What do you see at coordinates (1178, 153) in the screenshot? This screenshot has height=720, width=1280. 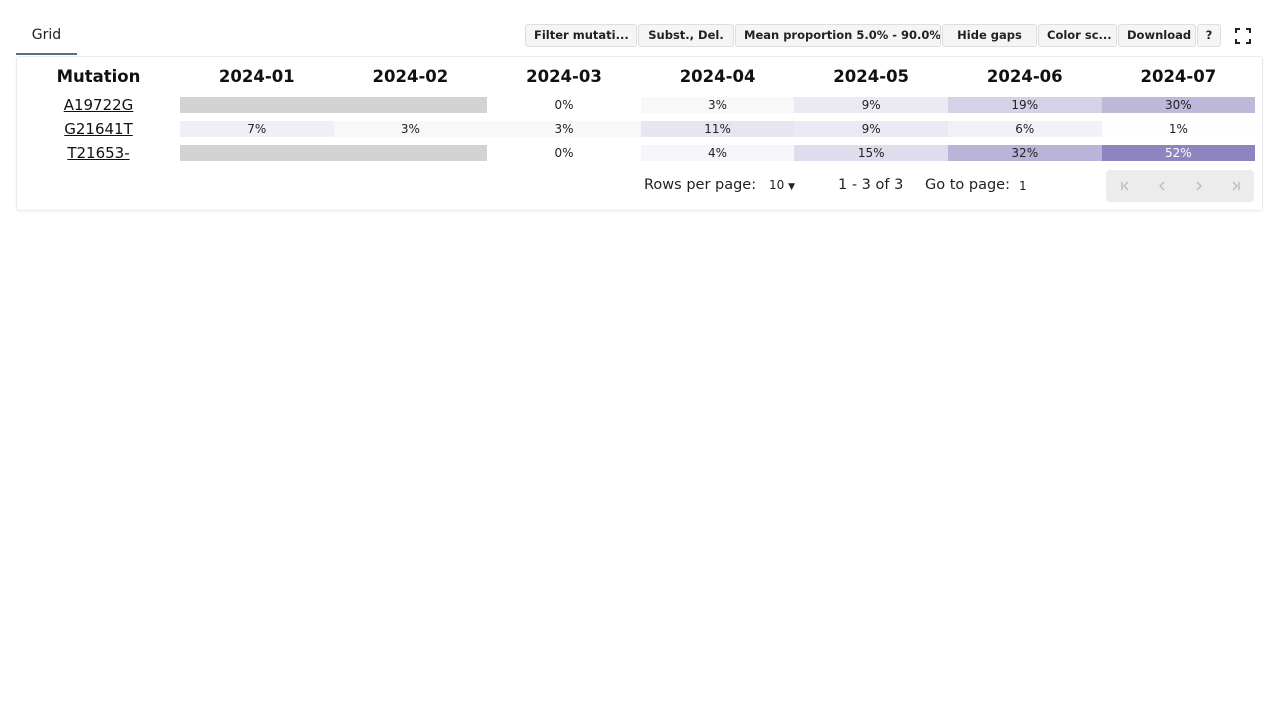 I see `proportion-cell: 52%` at bounding box center [1178, 153].